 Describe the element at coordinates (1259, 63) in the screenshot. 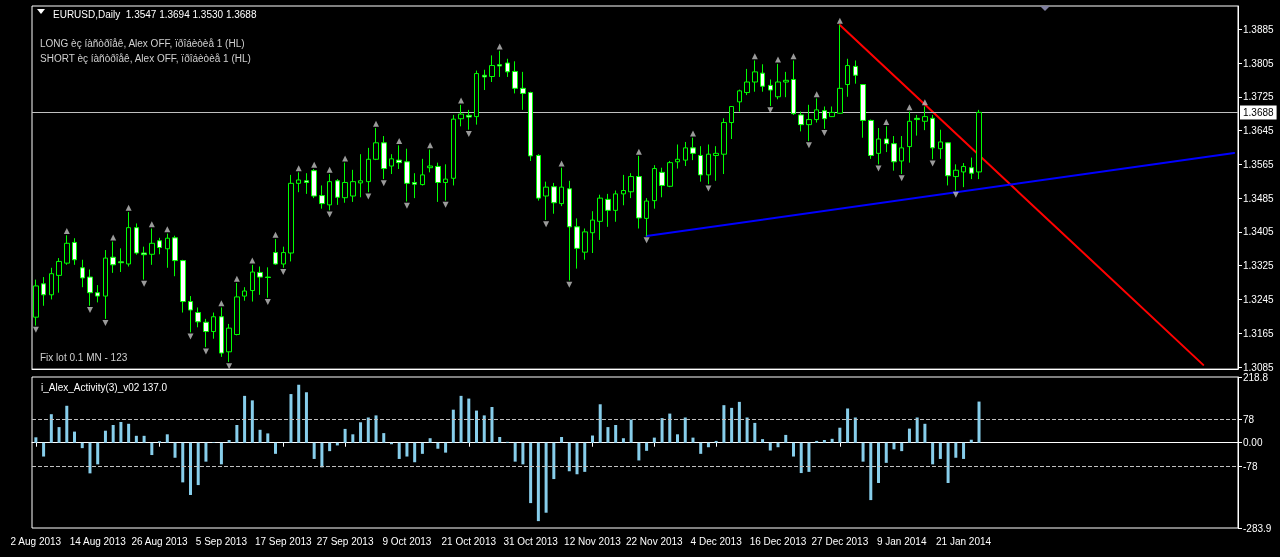

I see `y-tick-label: 1.3805` at that location.